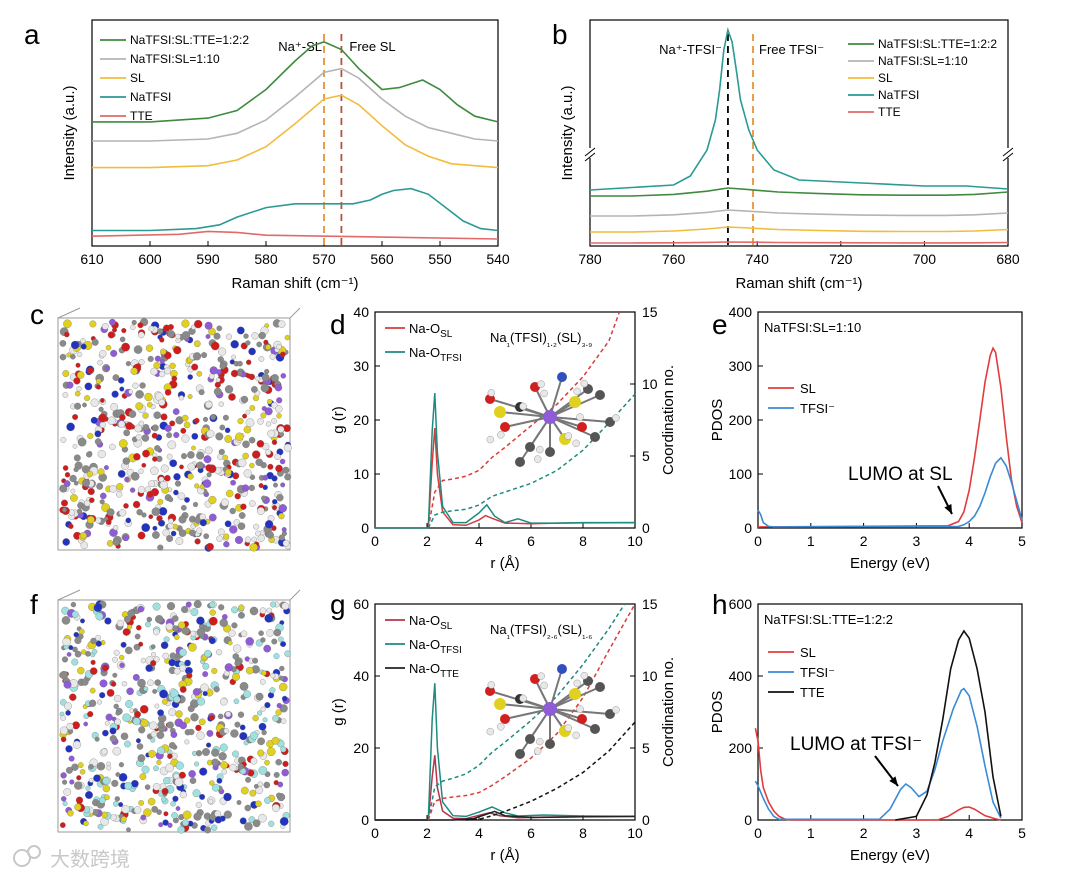  I want to click on annotation-na-tfsi: Na⁺-TFSI⁻, so click(690, 49).